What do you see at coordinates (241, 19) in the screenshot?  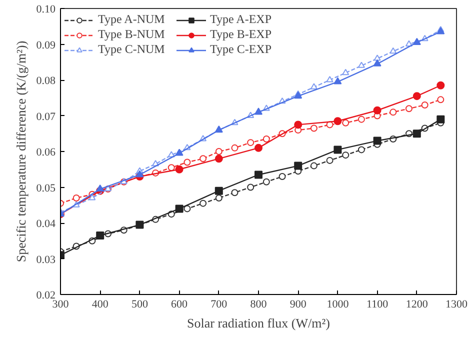 I see `legend-label: Type A-EXP` at bounding box center [241, 19].